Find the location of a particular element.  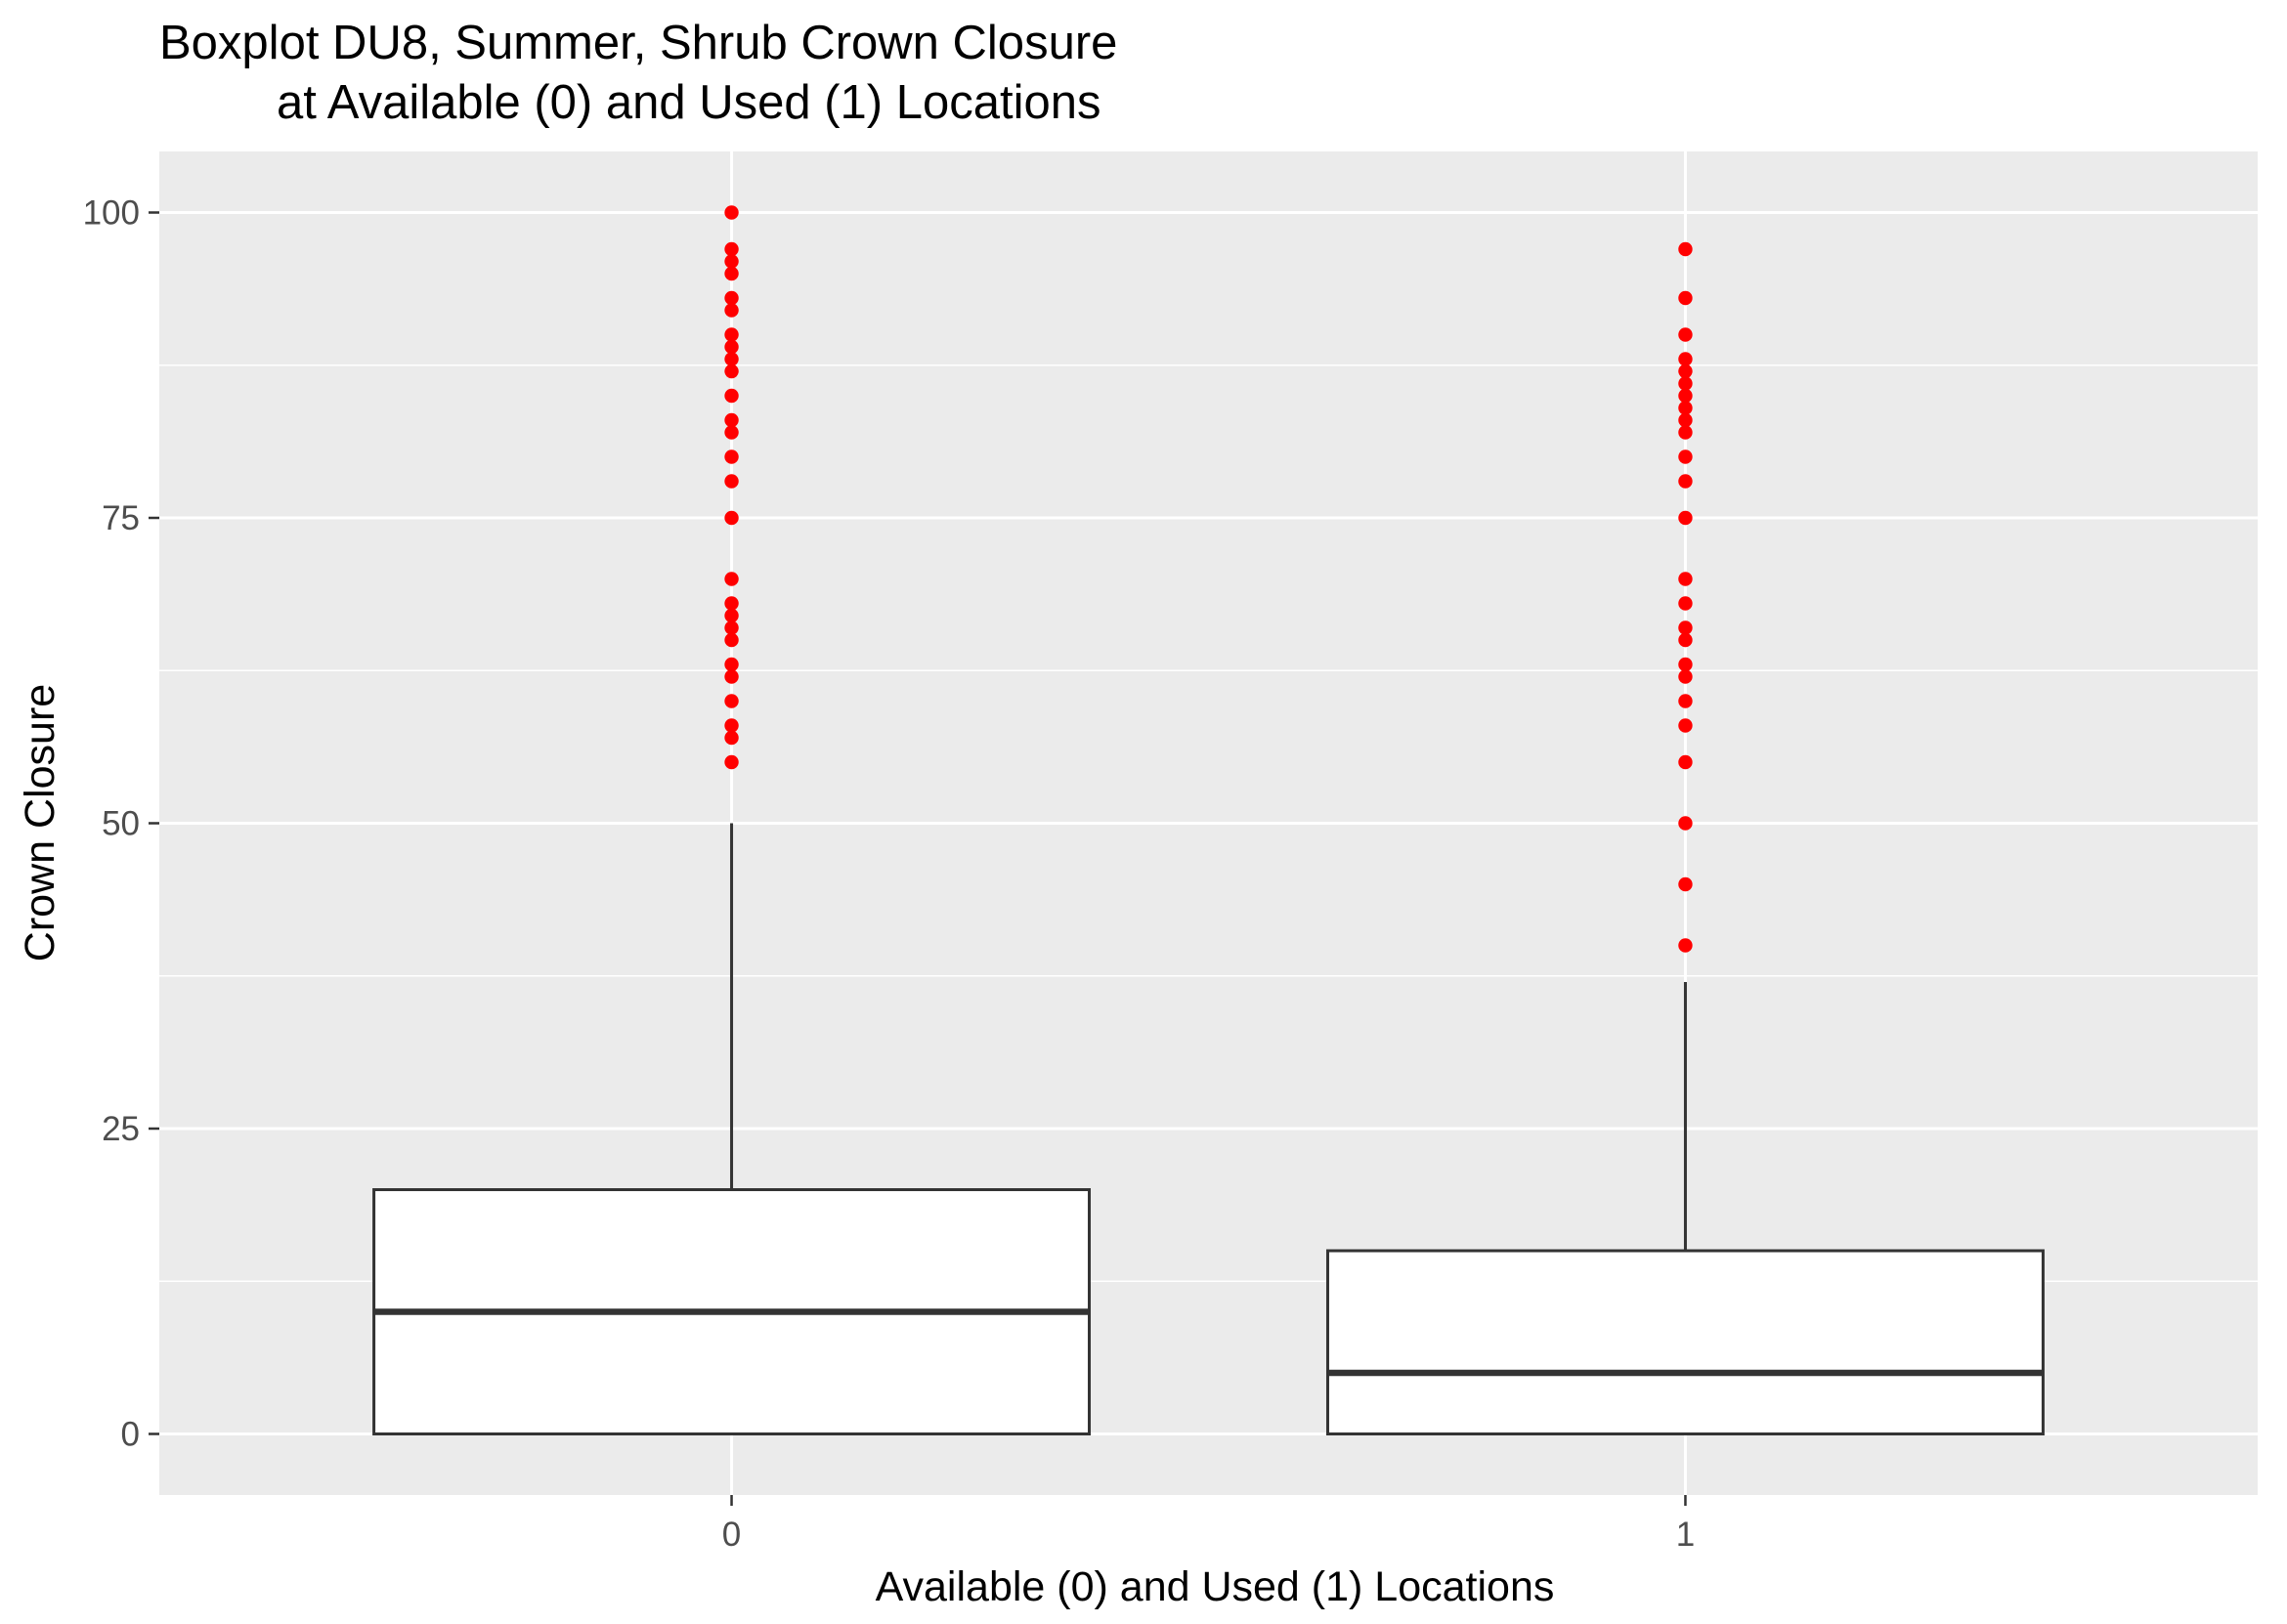

y-axis: 0 25 50 75 100 is located at coordinates (121, 824).